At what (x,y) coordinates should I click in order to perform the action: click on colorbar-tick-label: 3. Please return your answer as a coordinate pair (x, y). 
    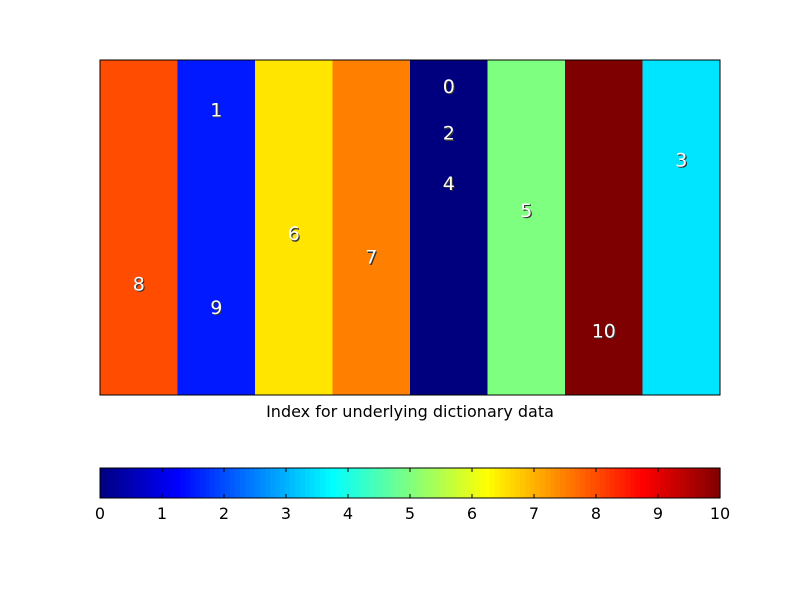
    Looking at the image, I should click on (286, 513).